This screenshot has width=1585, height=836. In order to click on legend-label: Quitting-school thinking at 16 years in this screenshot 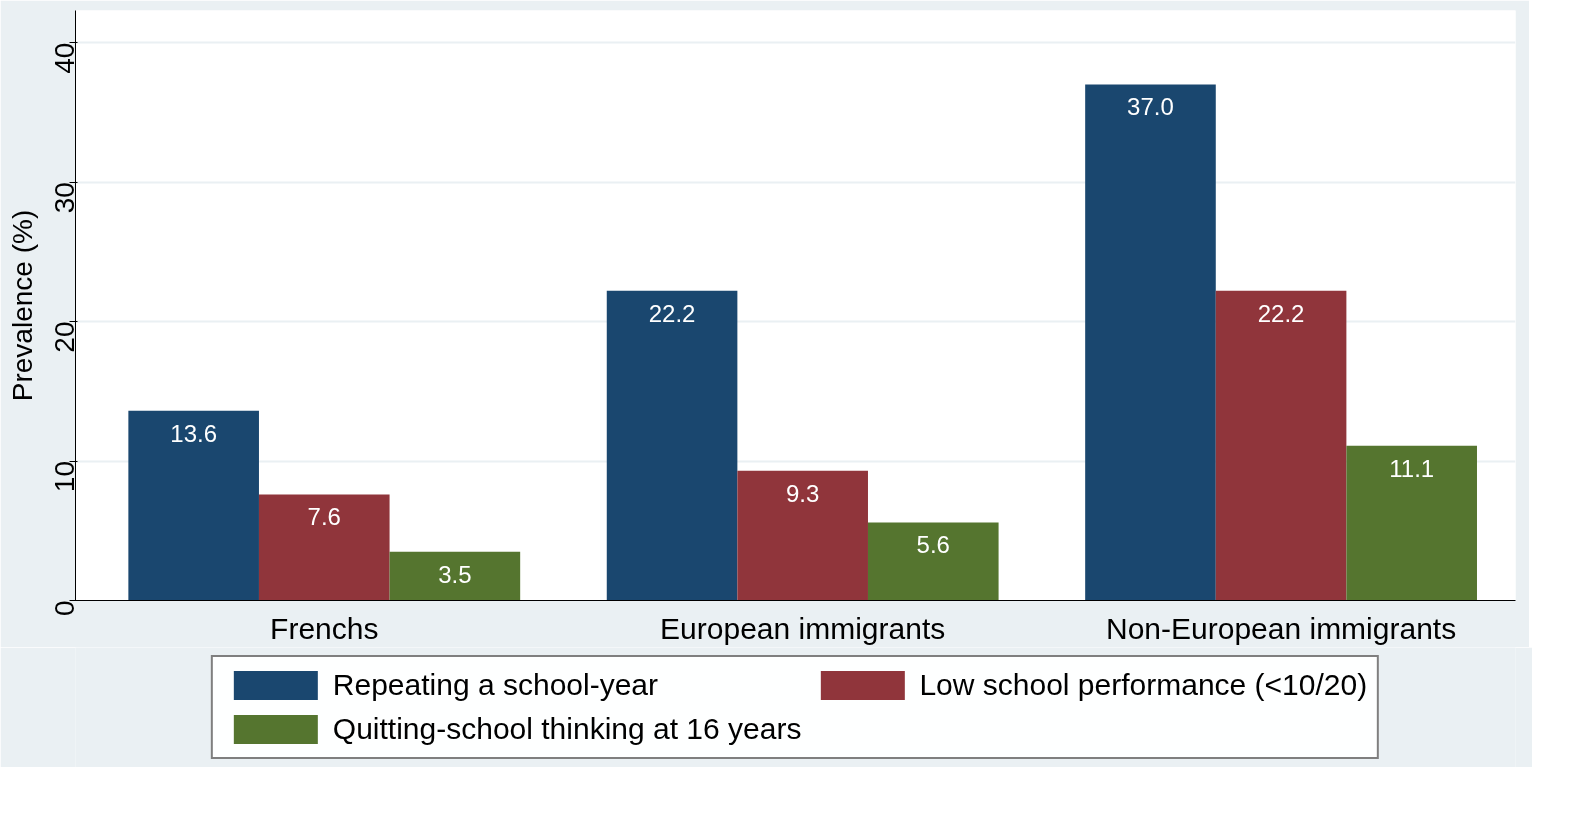, I will do `click(567, 729)`.